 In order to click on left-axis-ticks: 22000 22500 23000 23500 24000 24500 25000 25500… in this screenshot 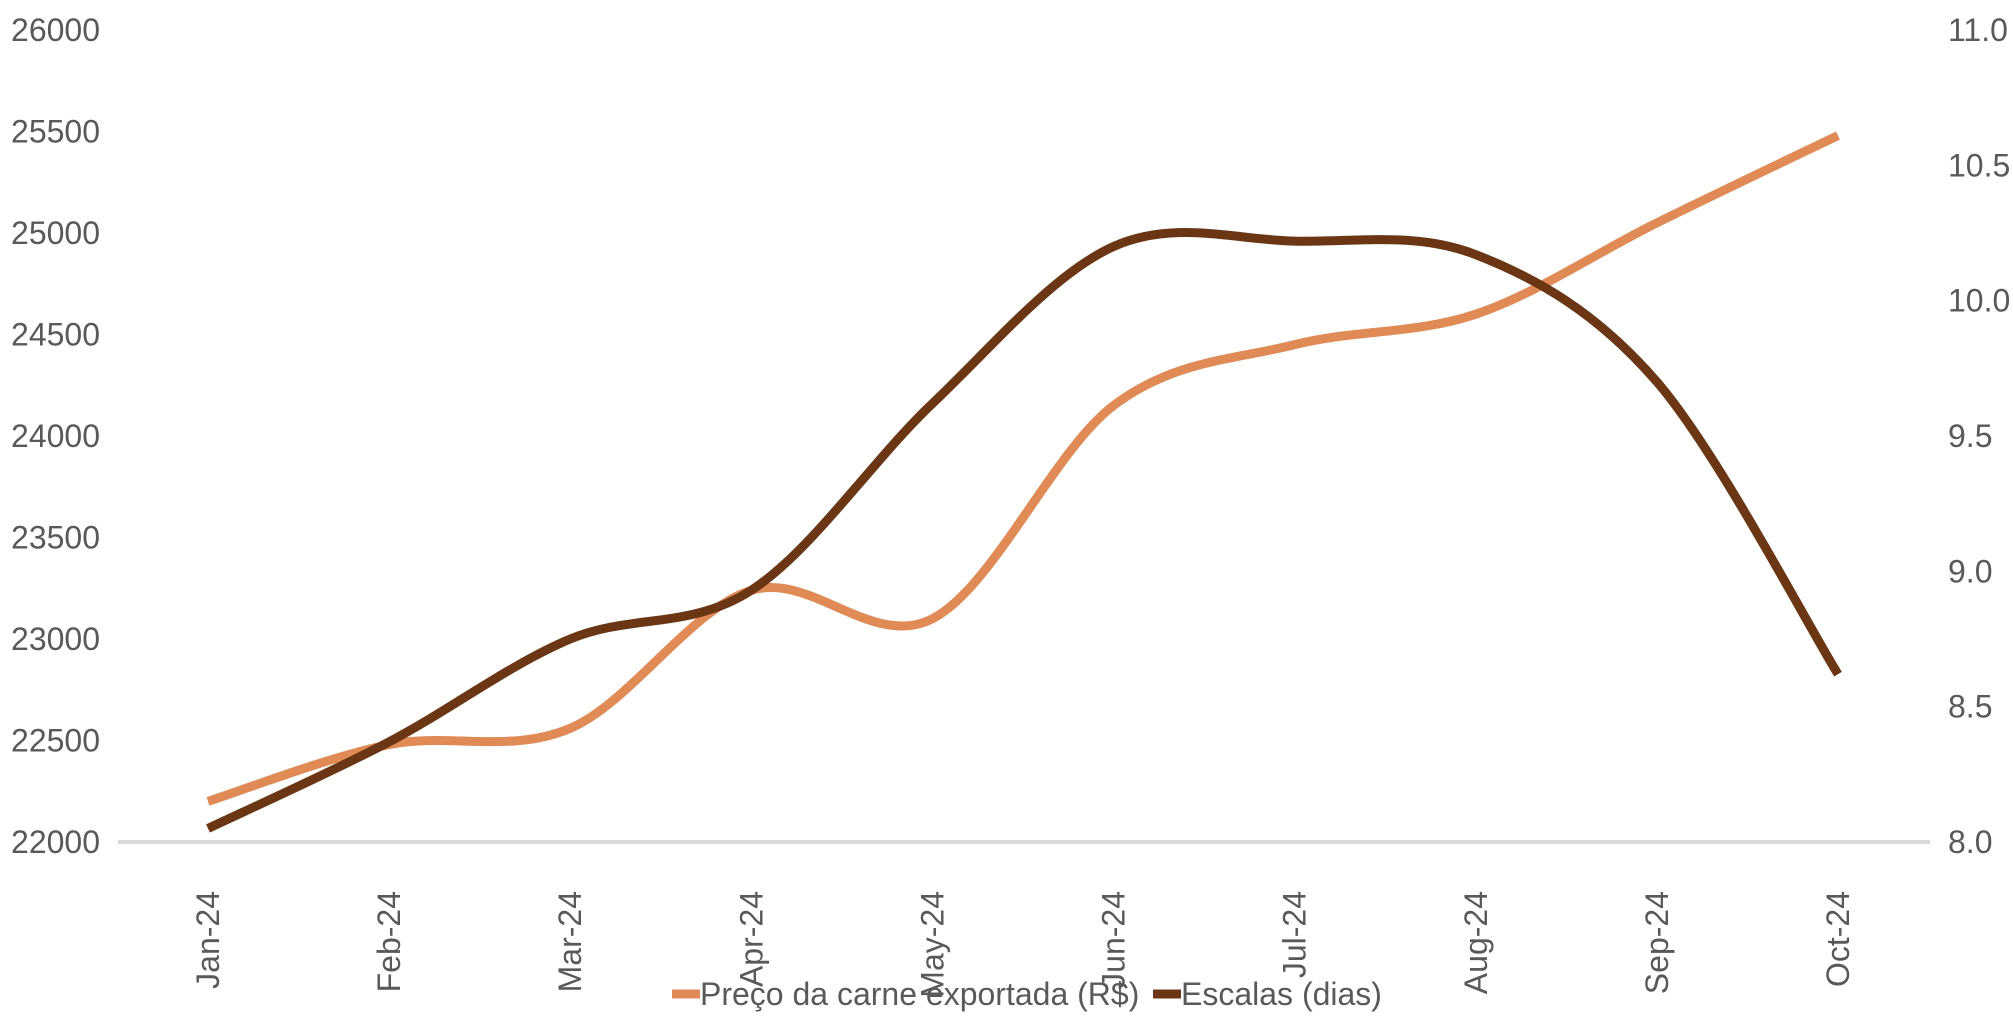, I will do `click(55, 436)`.